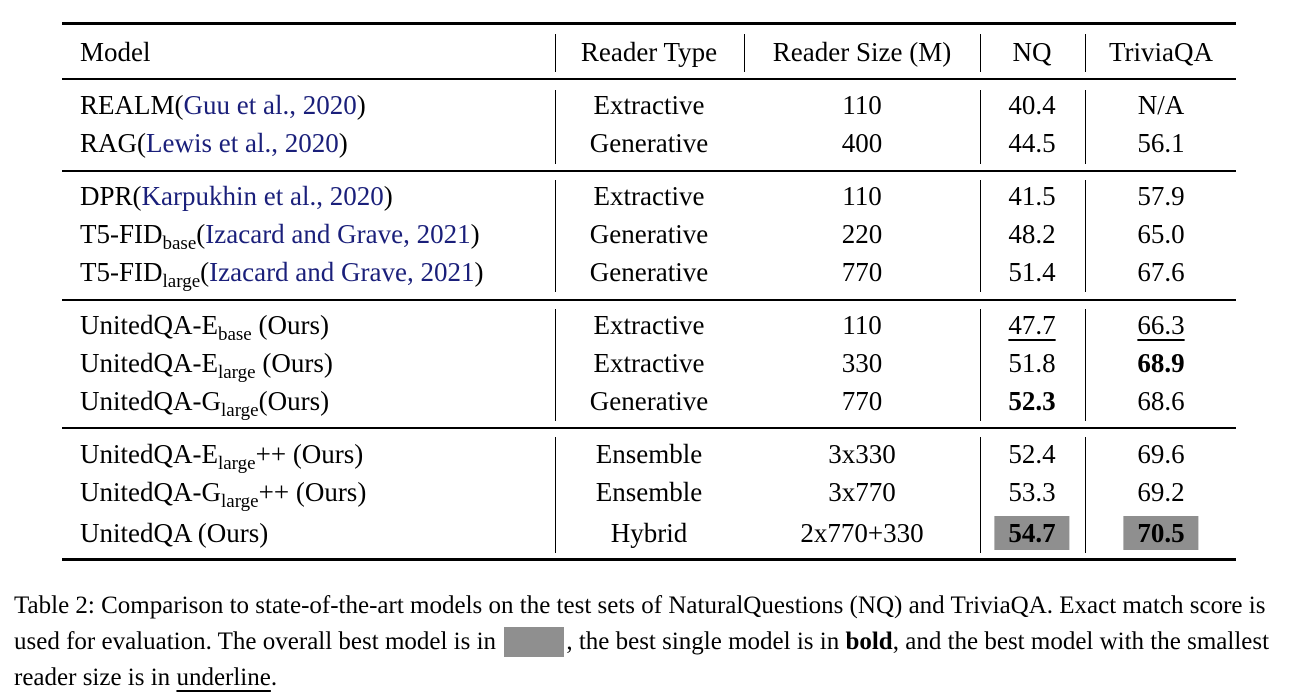 The image size is (1303, 698). What do you see at coordinates (1161, 492) in the screenshot?
I see `triviaqa-score: 69.2` at bounding box center [1161, 492].